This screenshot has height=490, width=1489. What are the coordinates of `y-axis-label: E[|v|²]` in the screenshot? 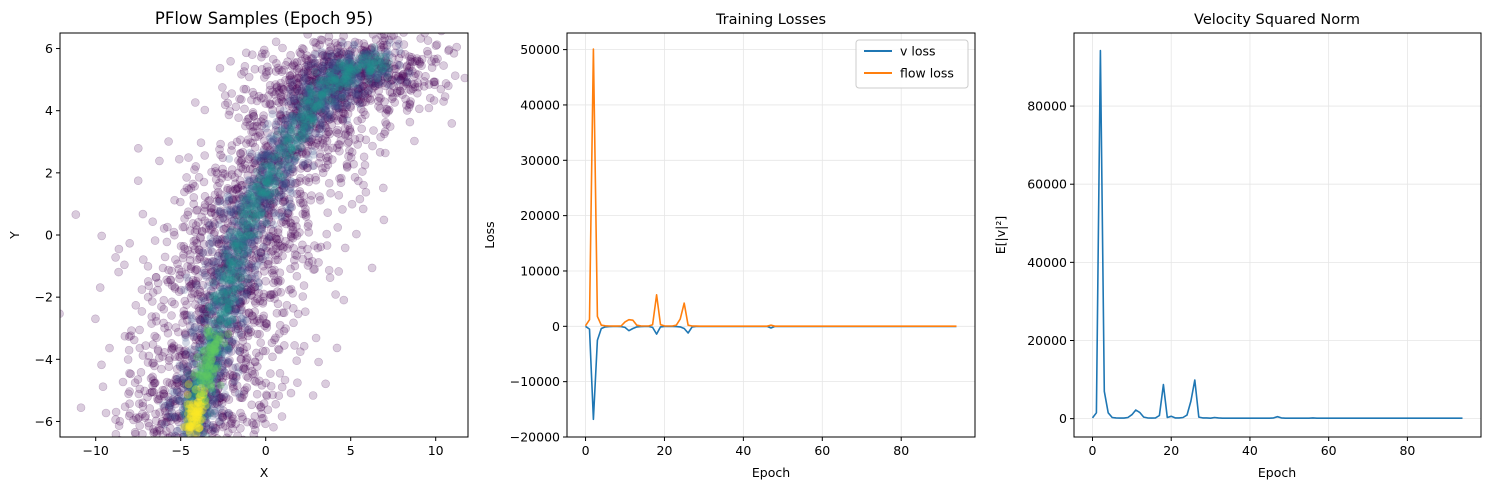 It's located at (1000, 235).